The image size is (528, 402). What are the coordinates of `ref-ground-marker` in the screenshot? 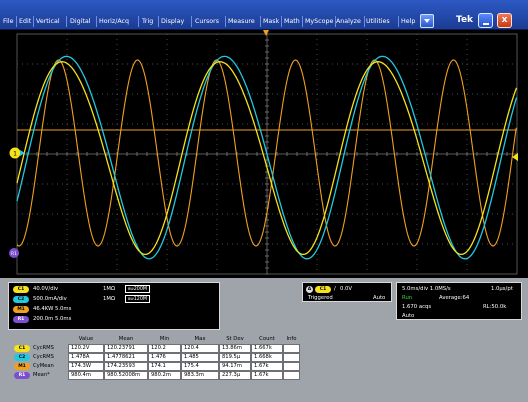 It's located at (14, 253).